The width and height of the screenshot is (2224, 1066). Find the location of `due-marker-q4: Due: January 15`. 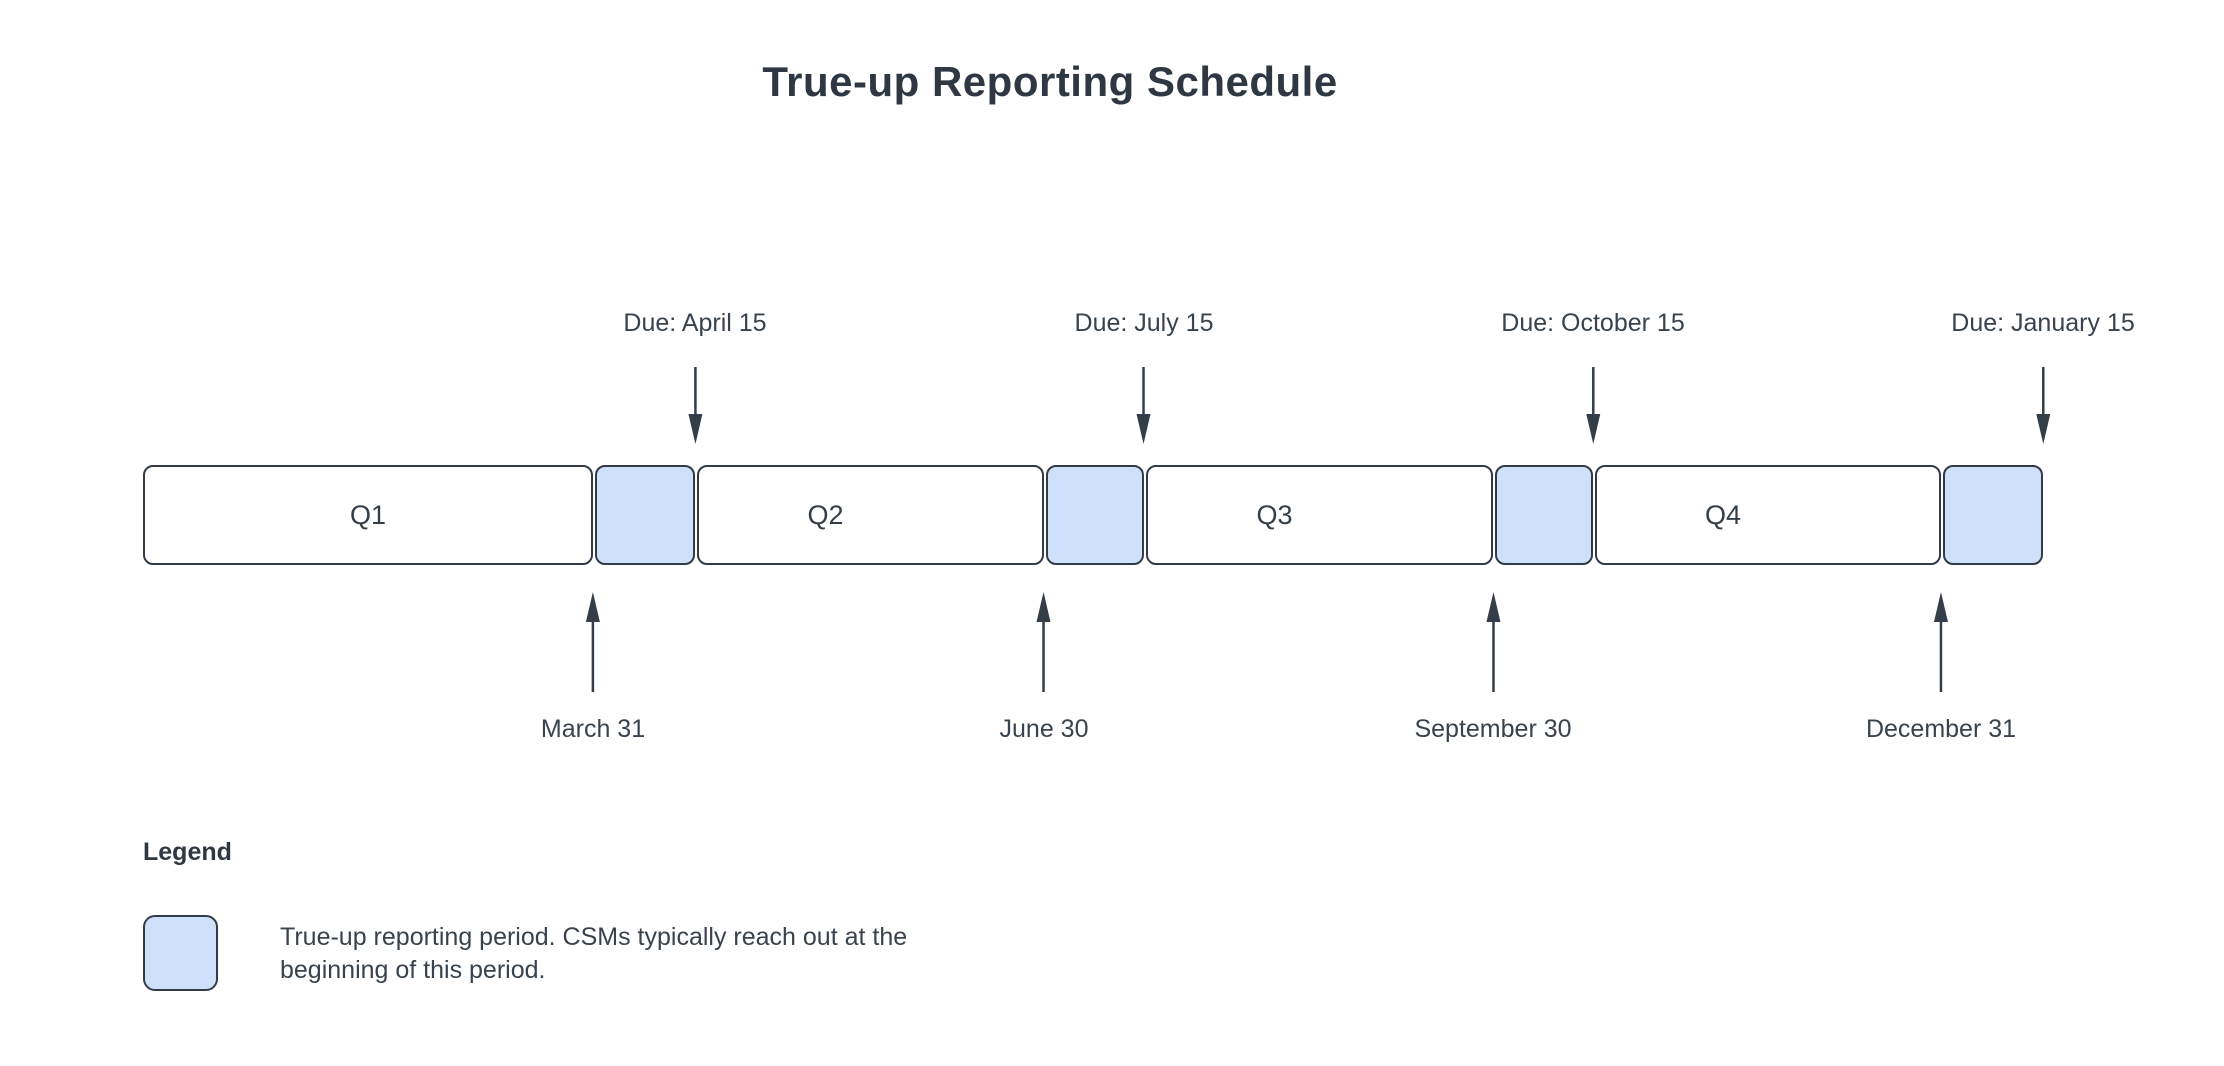

due-marker-q4: Due: January 15 is located at coordinates (2043, 375).